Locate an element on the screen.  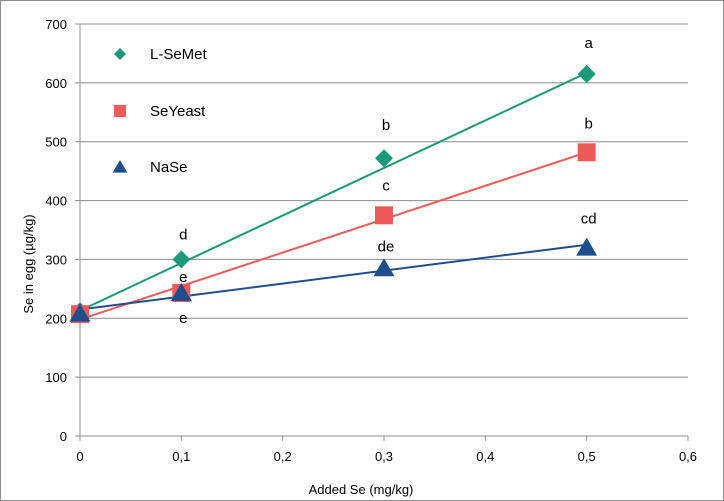
point-label: d is located at coordinates (183, 234).